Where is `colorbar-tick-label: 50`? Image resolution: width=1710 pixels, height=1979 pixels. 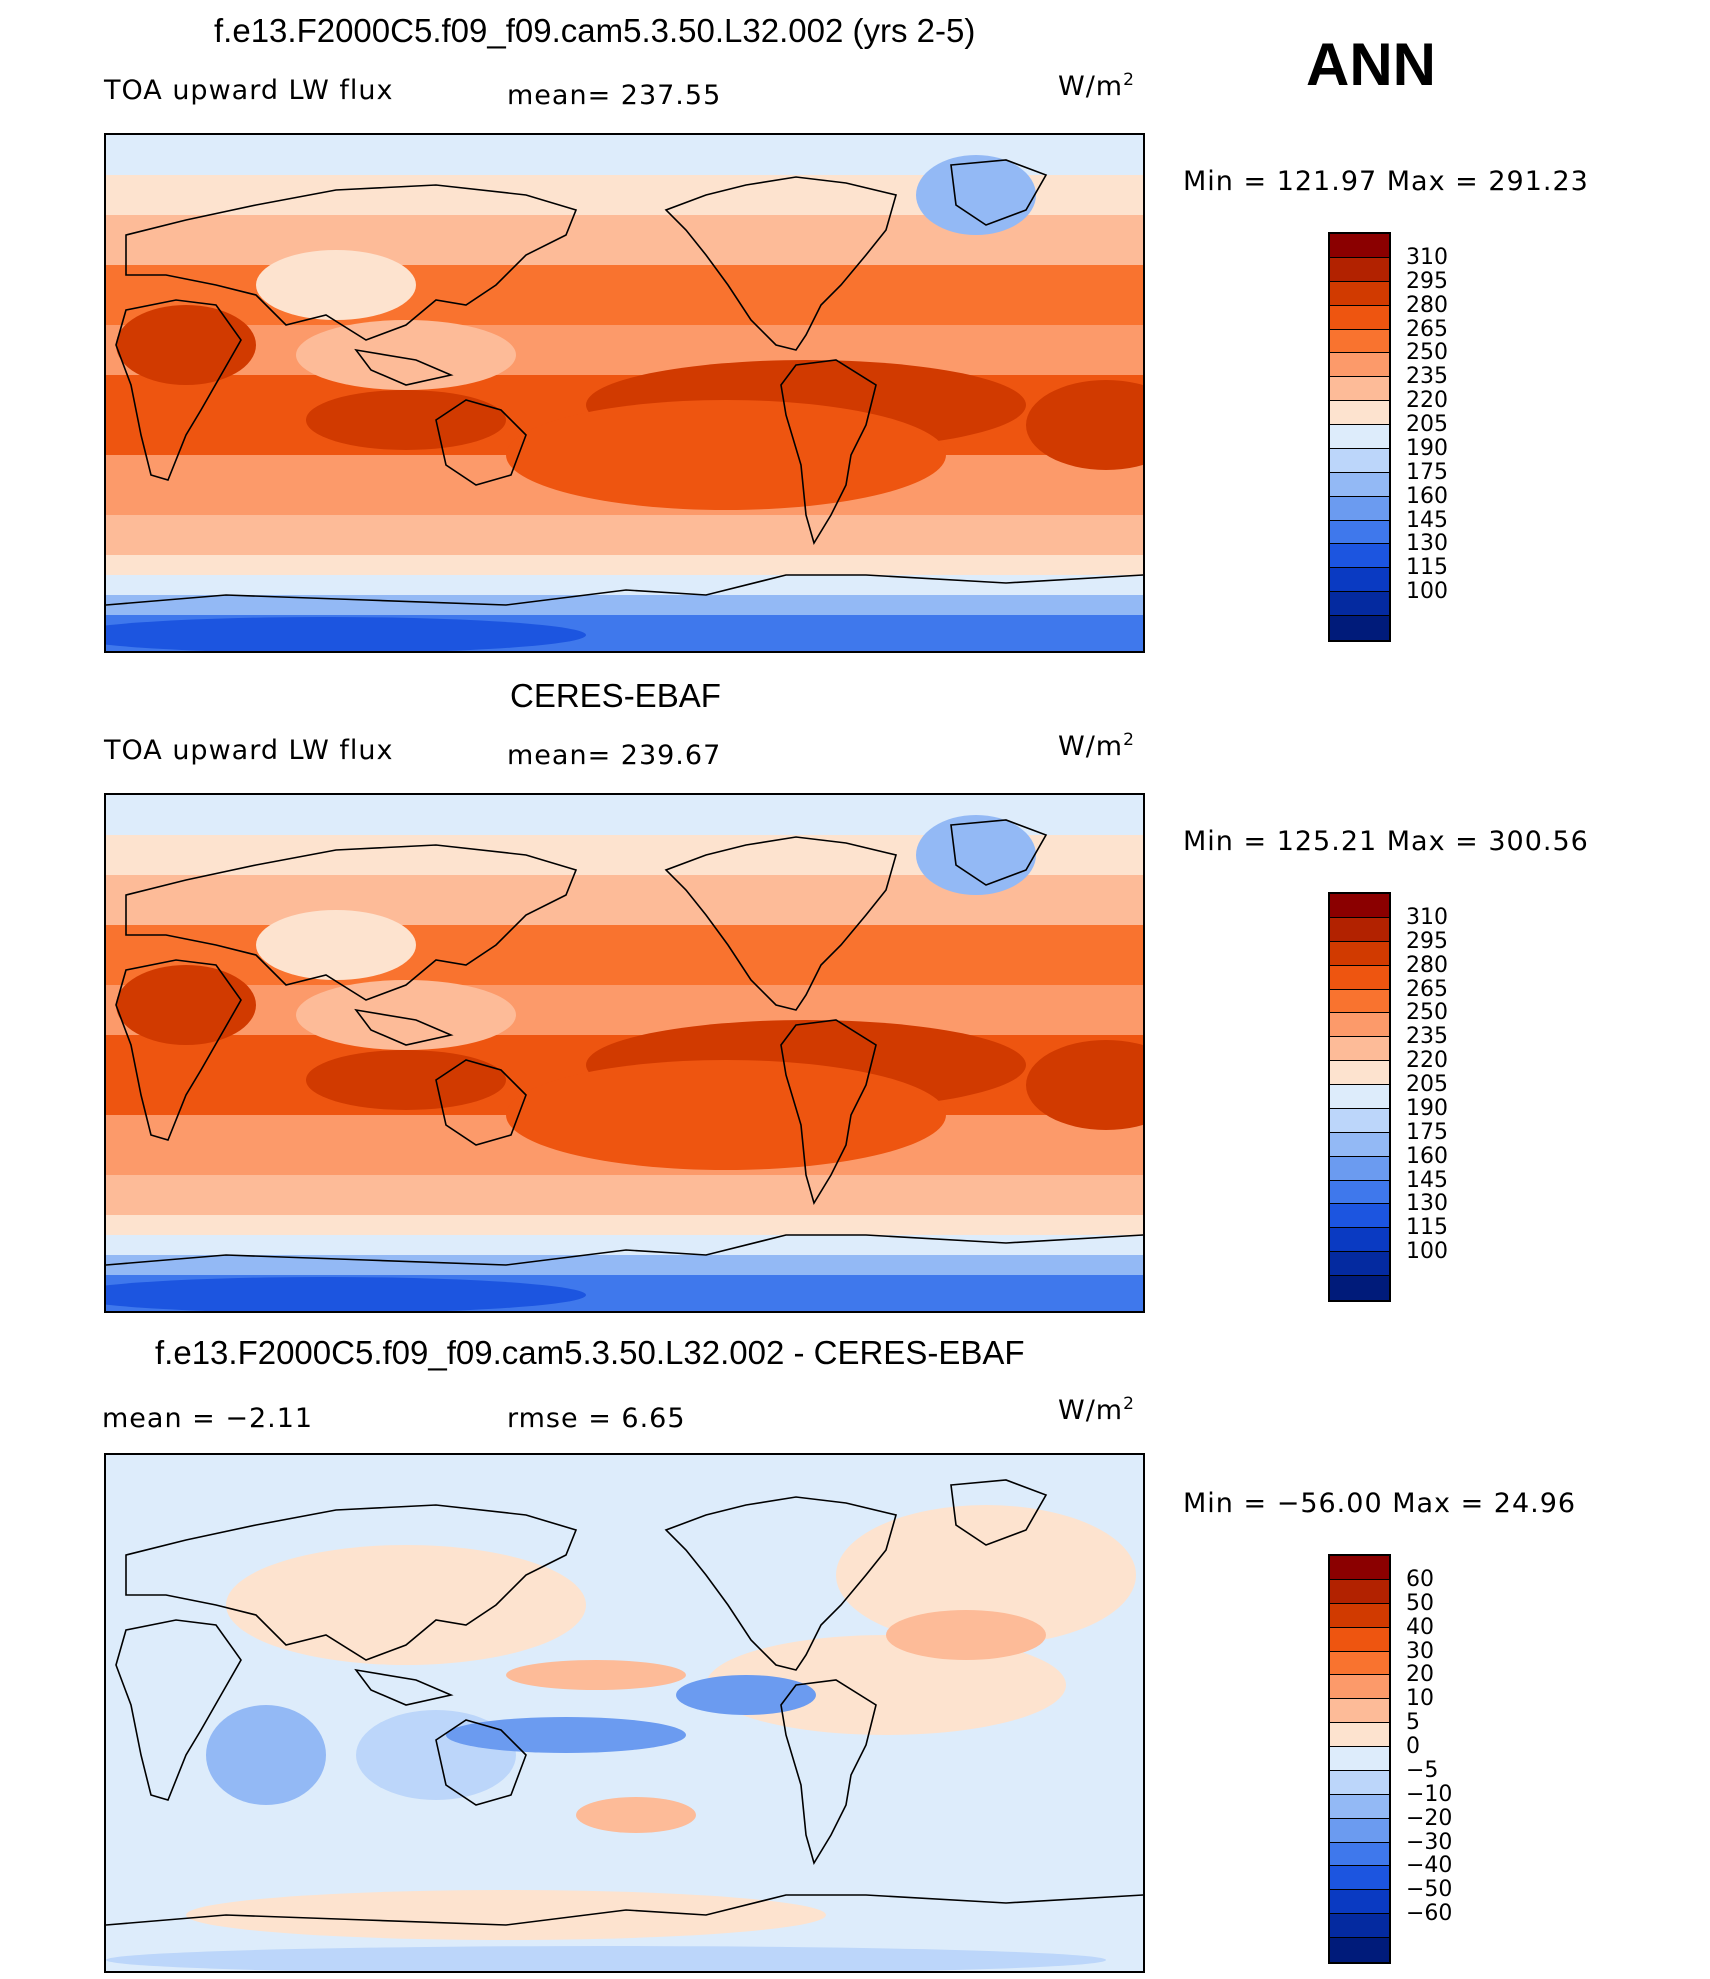 colorbar-tick-label: 50 is located at coordinates (1420, 1603).